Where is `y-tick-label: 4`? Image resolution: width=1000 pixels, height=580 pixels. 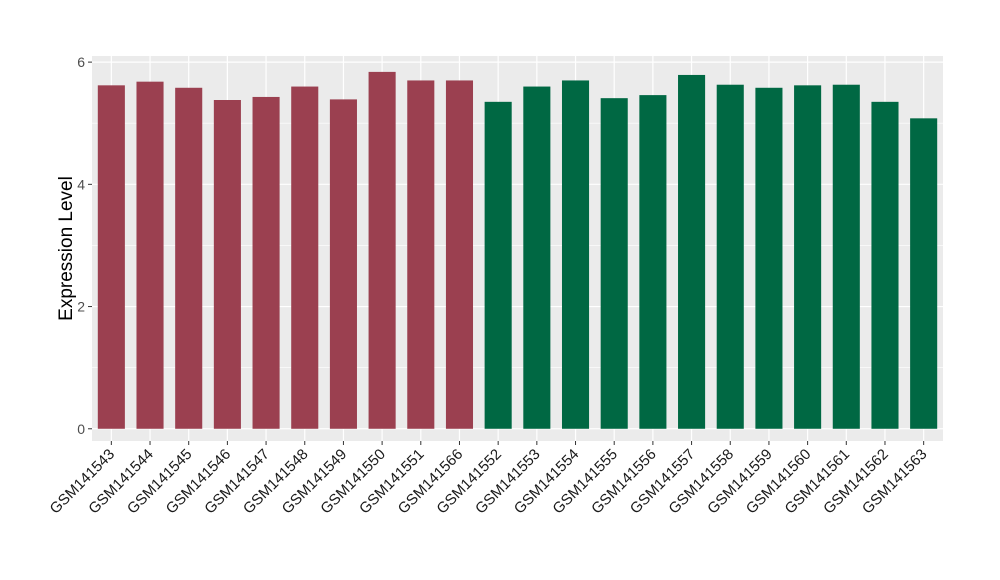
y-tick-label: 4 is located at coordinates (81, 184).